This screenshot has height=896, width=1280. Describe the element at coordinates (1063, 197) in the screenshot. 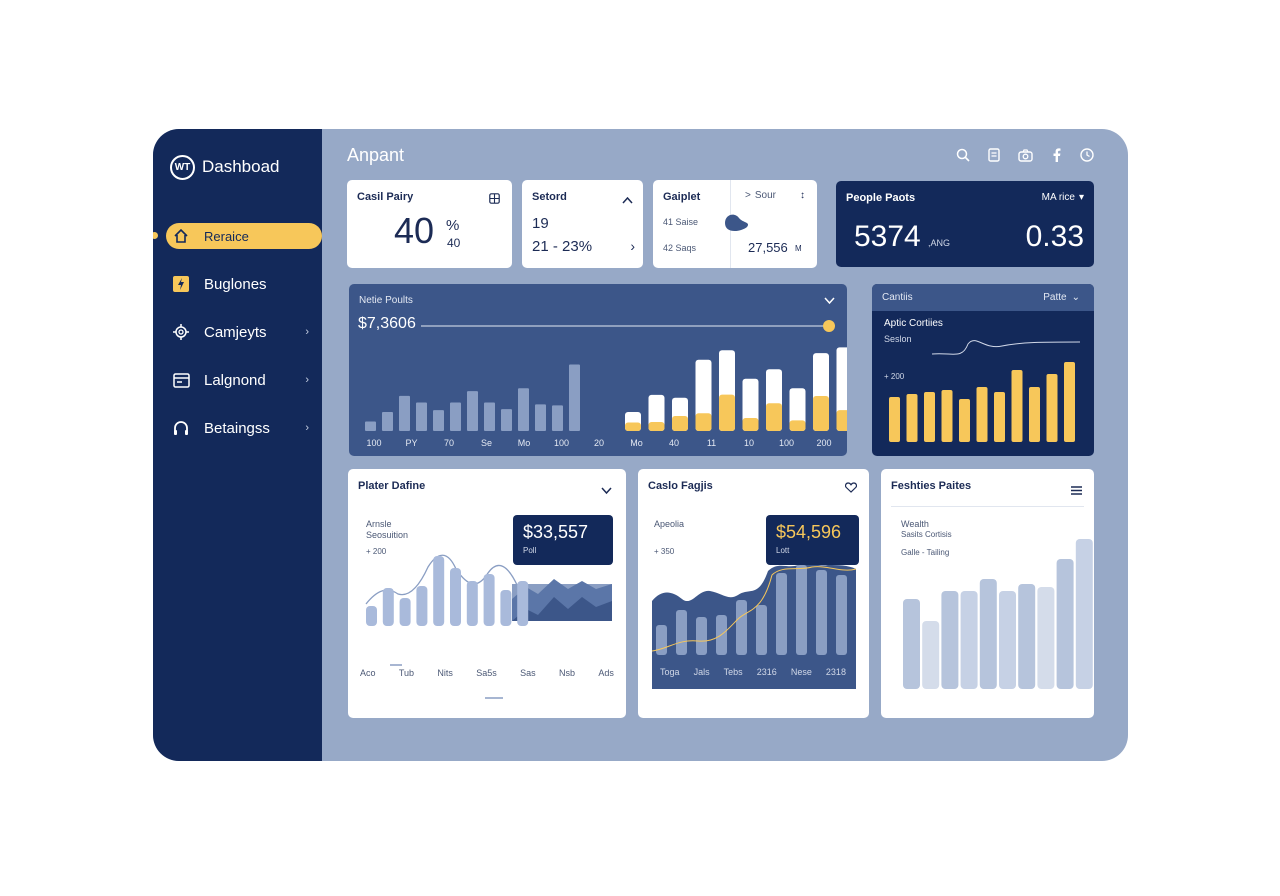

I see `period-dropdown: MA rice ▾` at that location.